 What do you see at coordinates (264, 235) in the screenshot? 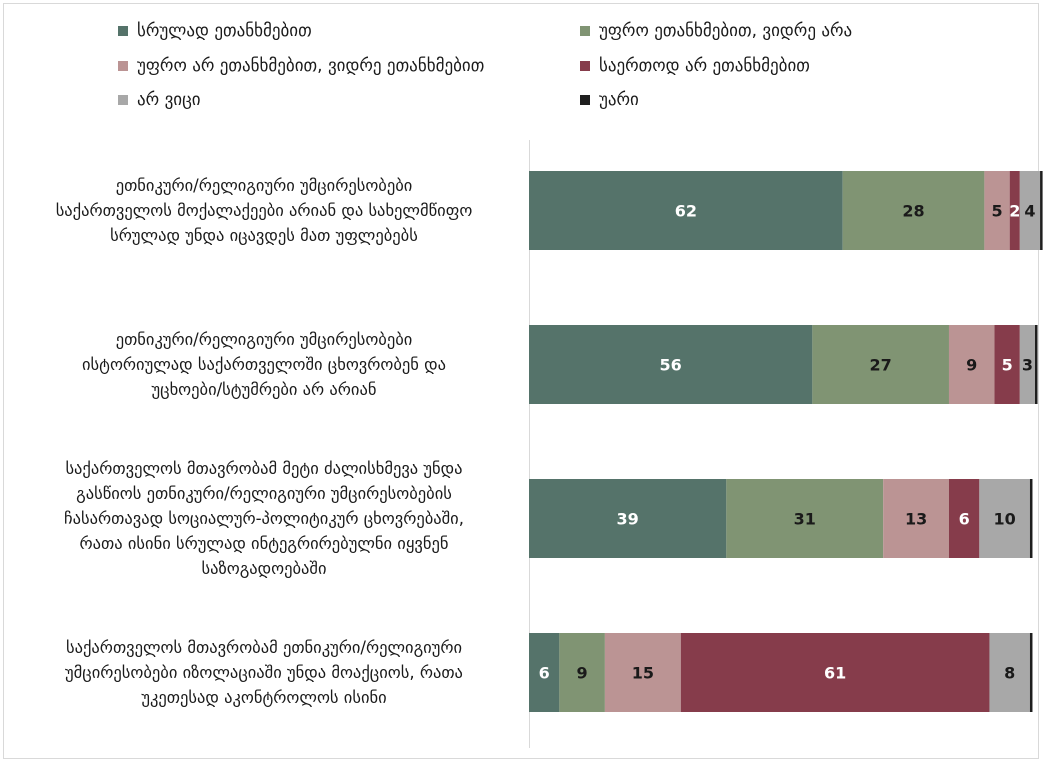
I see `category-label-line: სრულად უნდა იცავდეს მათ უფლებებს` at bounding box center [264, 235].